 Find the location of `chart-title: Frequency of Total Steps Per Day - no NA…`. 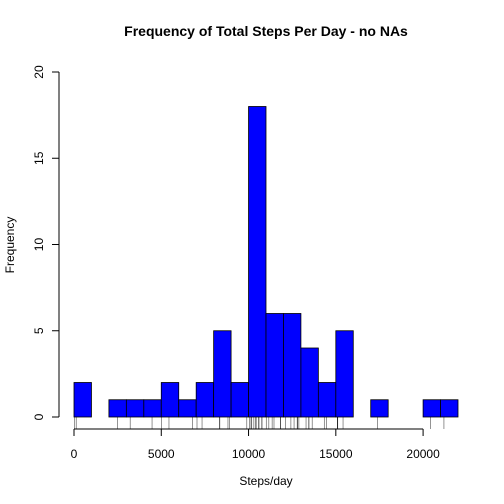

chart-title: Frequency of Total Steps Per Day - no NA… is located at coordinates (266, 31).